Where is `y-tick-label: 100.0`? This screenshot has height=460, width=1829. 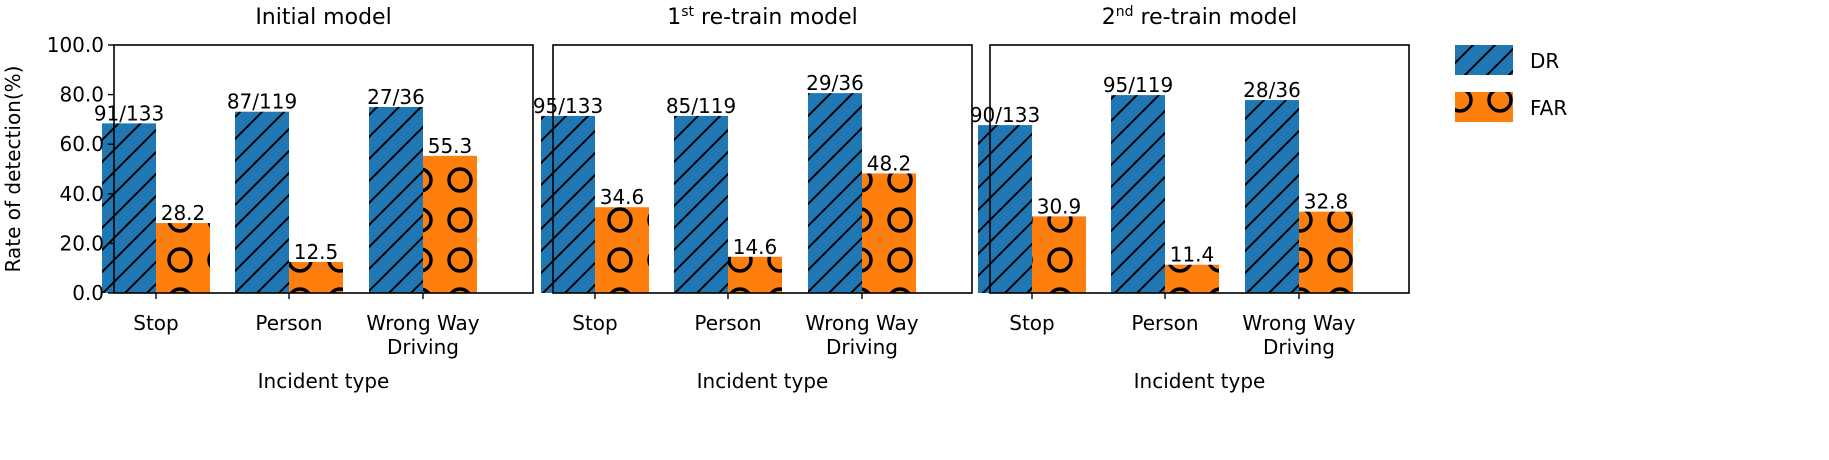
y-tick-label: 100.0 is located at coordinates (75, 45).